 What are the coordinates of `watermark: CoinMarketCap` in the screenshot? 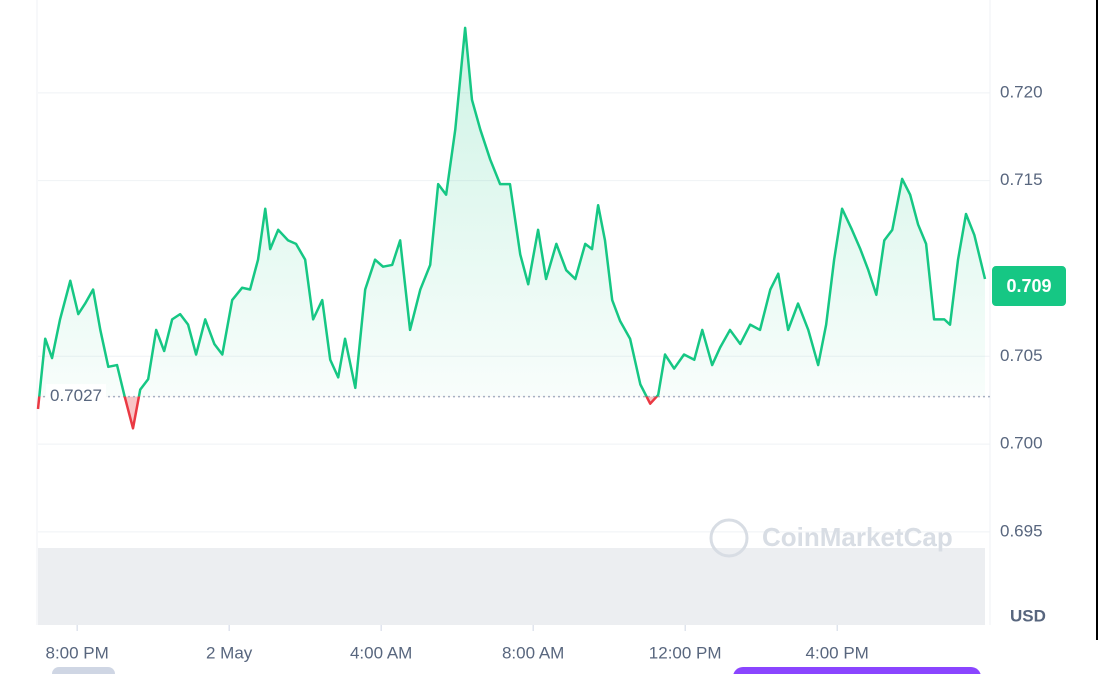 It's located at (831, 538).